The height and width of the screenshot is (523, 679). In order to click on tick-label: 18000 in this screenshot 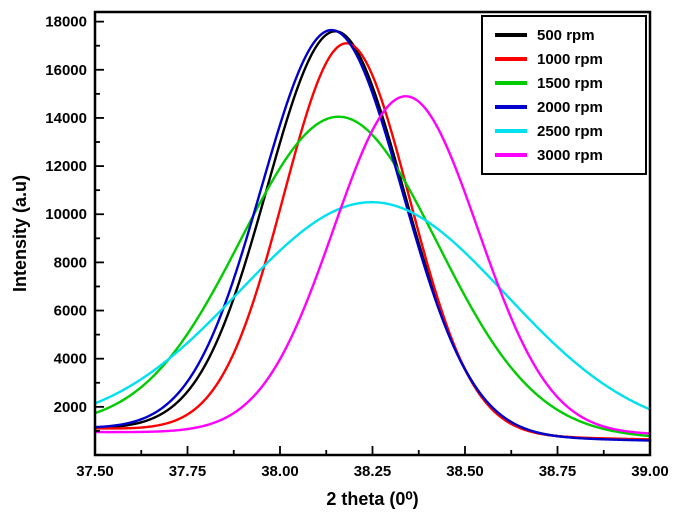, I will do `click(66, 22)`.